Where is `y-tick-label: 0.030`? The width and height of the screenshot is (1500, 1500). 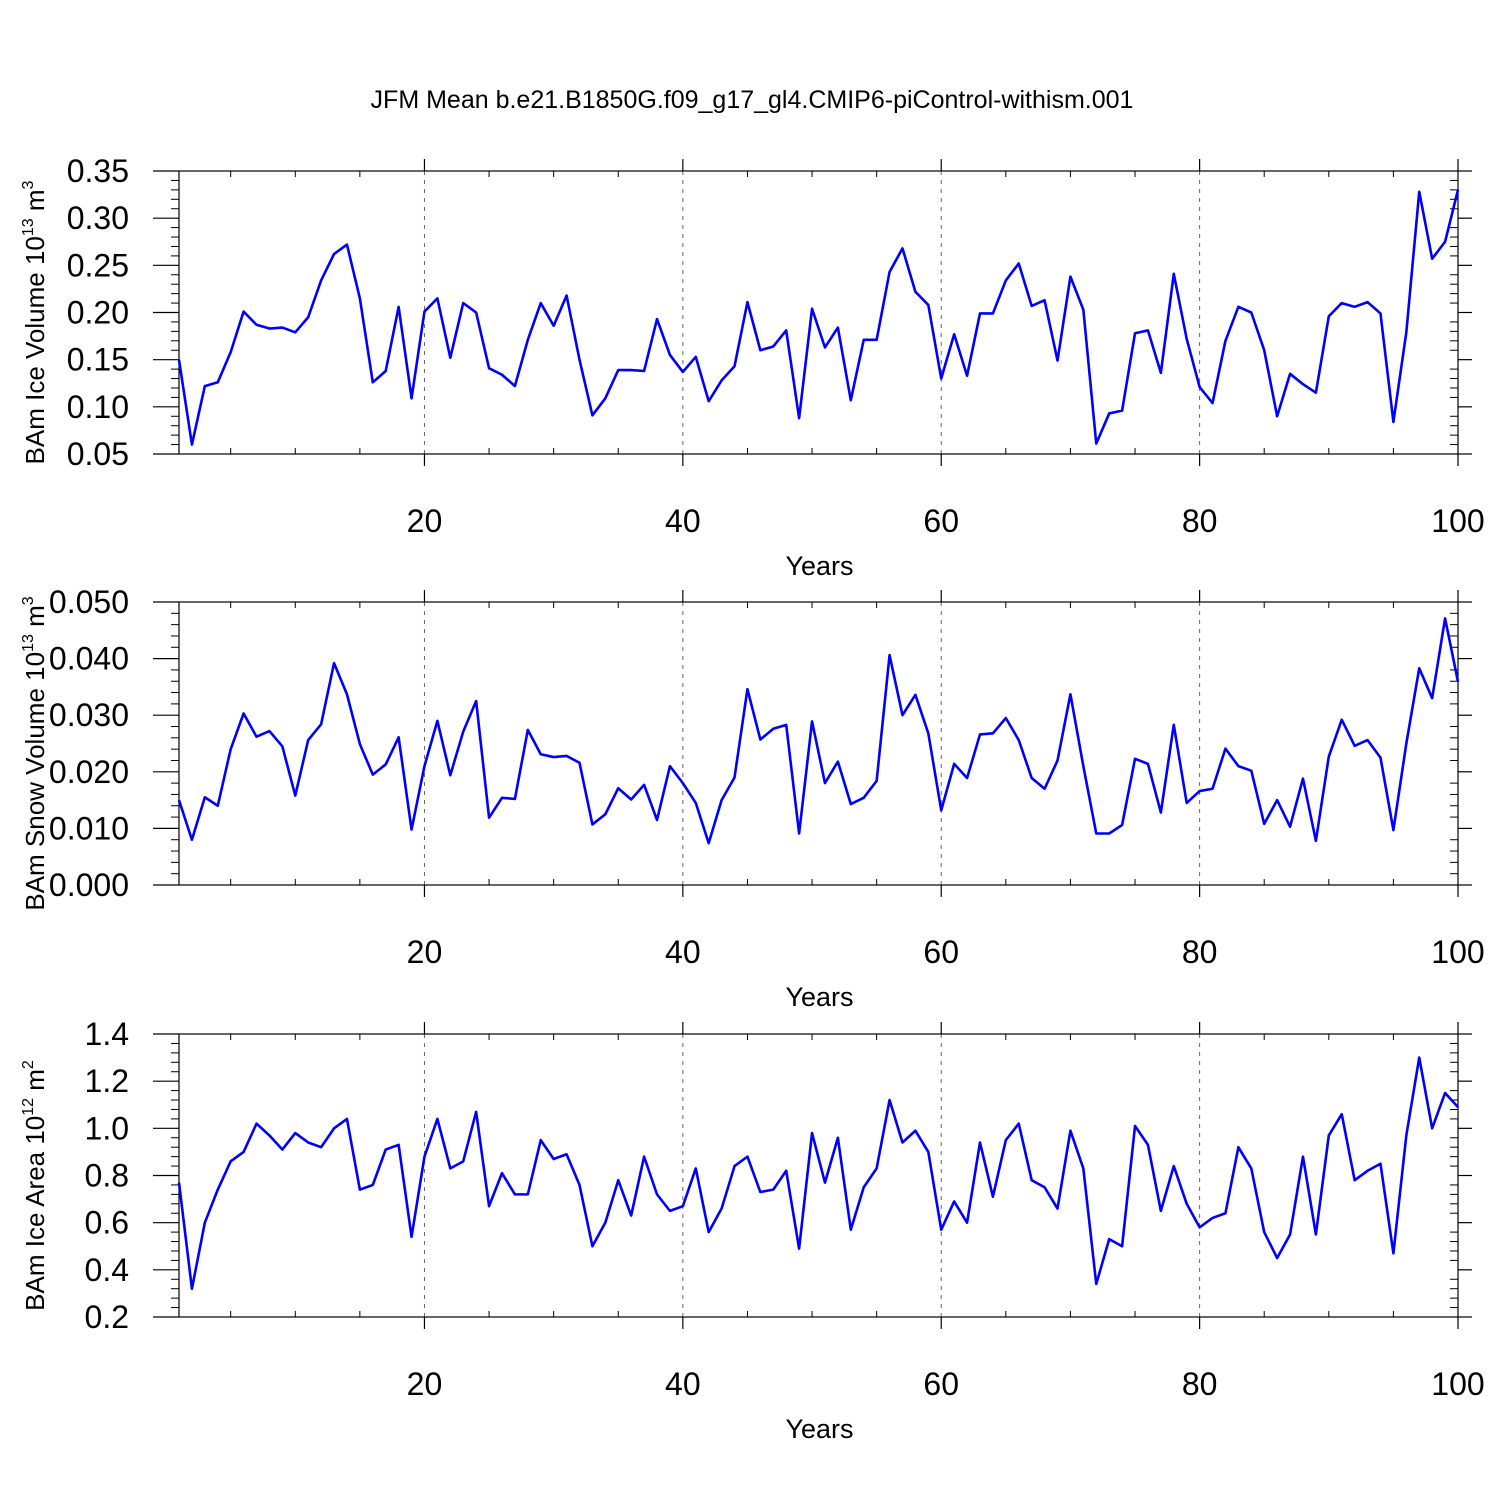 y-tick-label: 0.030 is located at coordinates (89, 715).